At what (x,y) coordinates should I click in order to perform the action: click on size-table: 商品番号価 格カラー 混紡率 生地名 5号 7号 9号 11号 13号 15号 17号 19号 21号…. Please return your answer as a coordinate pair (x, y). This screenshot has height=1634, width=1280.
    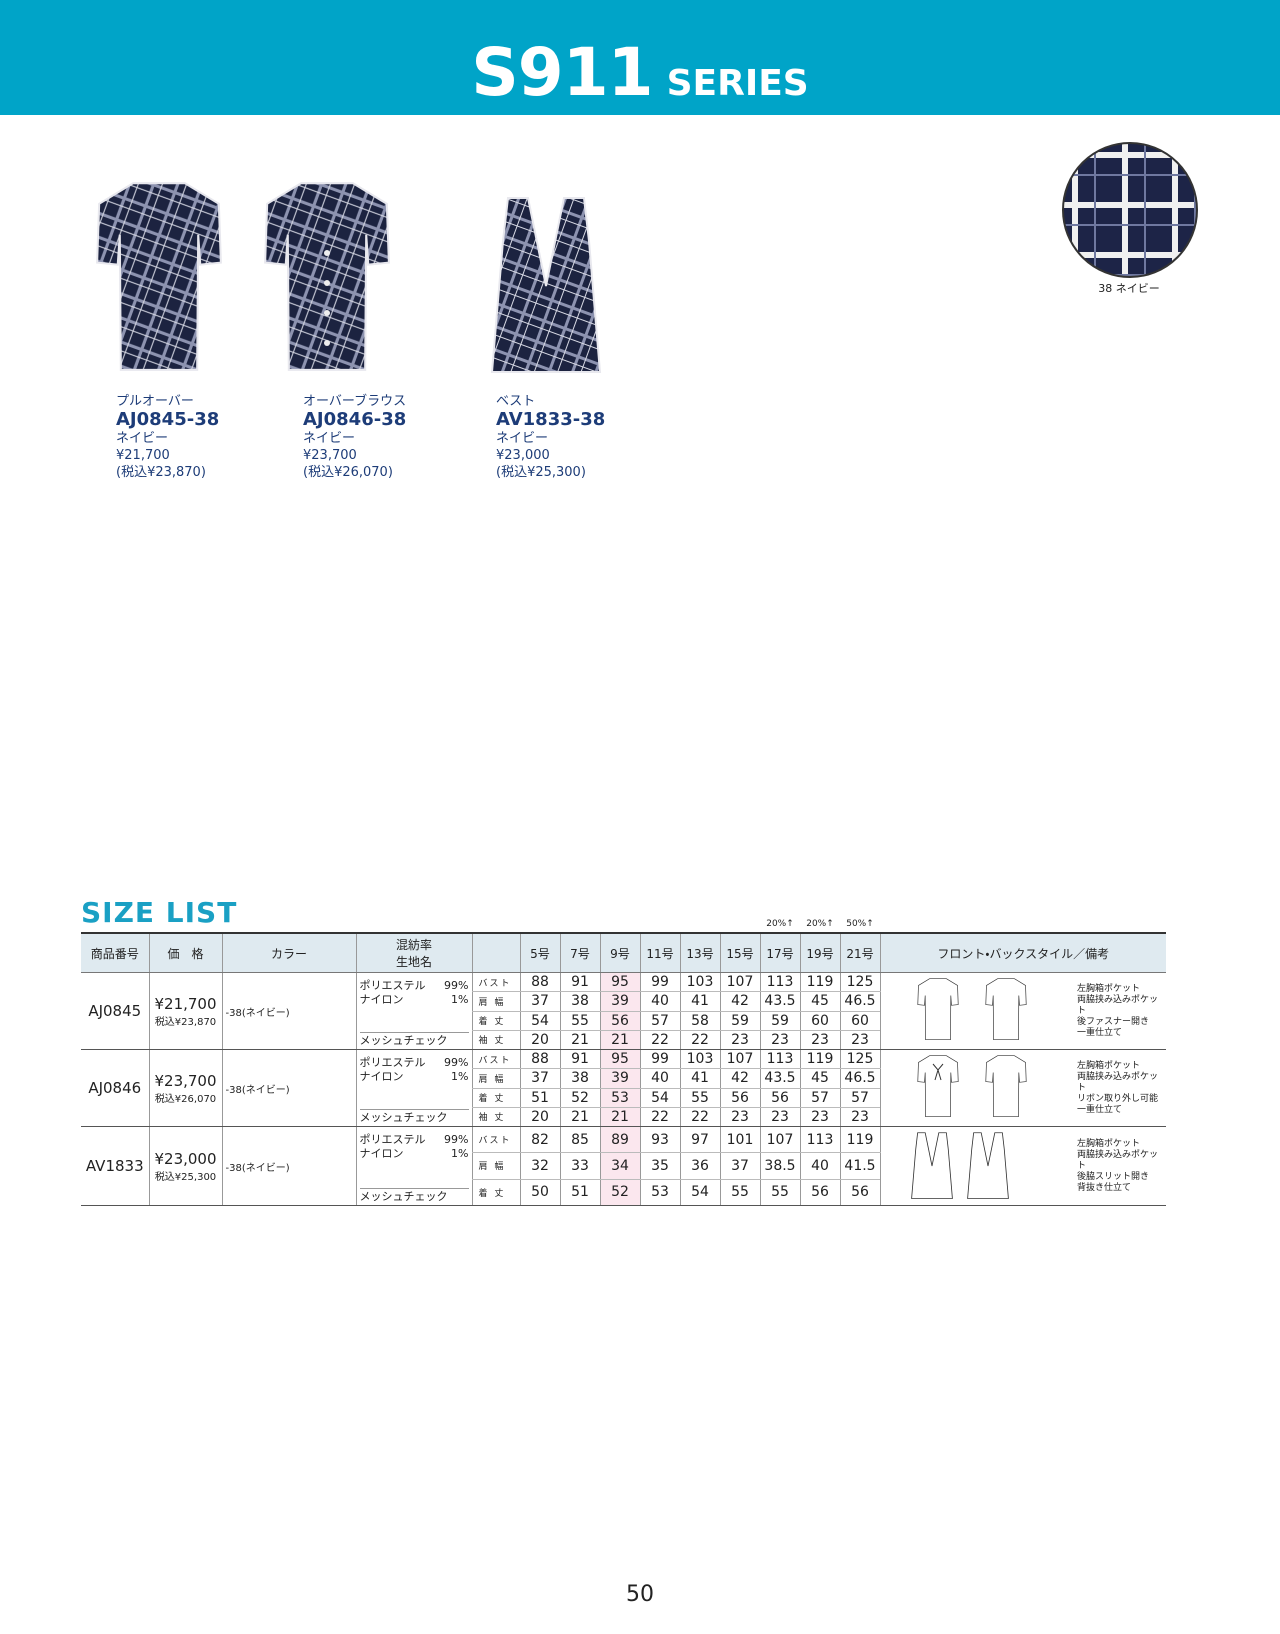
    Looking at the image, I should click on (624, 1069).